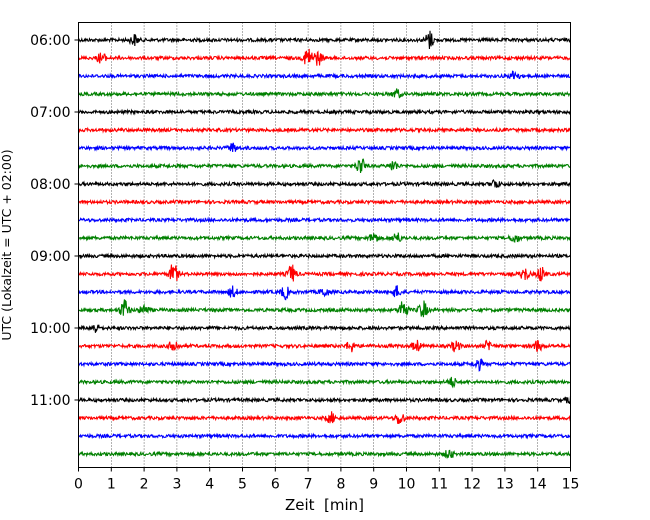  I want to click on x-tick-label: 15, so click(571, 485).